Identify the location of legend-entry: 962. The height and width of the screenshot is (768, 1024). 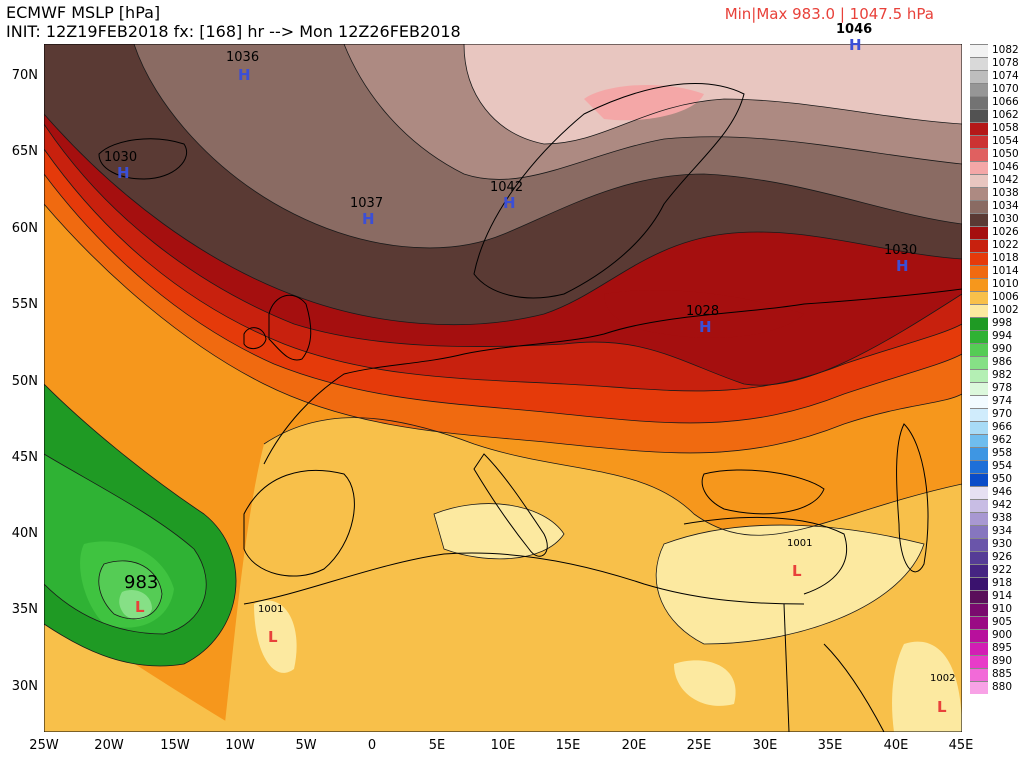
(996, 440).